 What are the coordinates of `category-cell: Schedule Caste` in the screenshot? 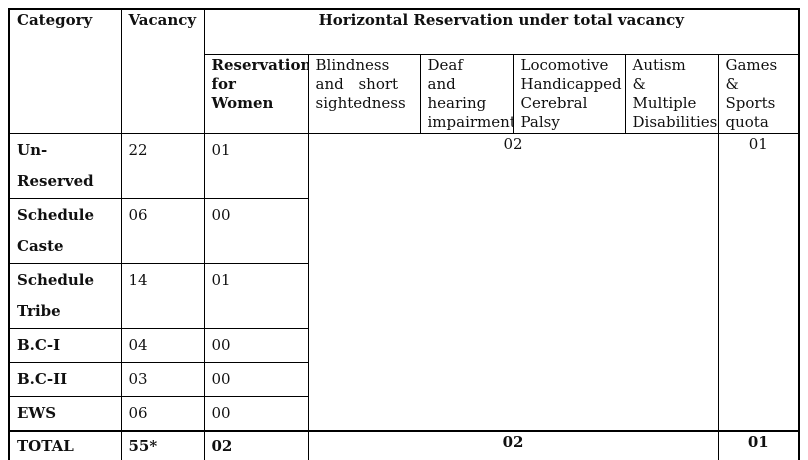 It's located at (65, 230).